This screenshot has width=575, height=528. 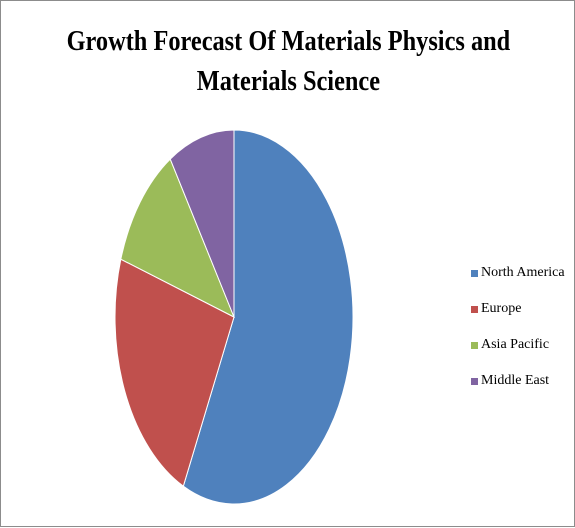 I want to click on legend-item-asia-pacific: Asia Pacific, so click(x=523, y=345).